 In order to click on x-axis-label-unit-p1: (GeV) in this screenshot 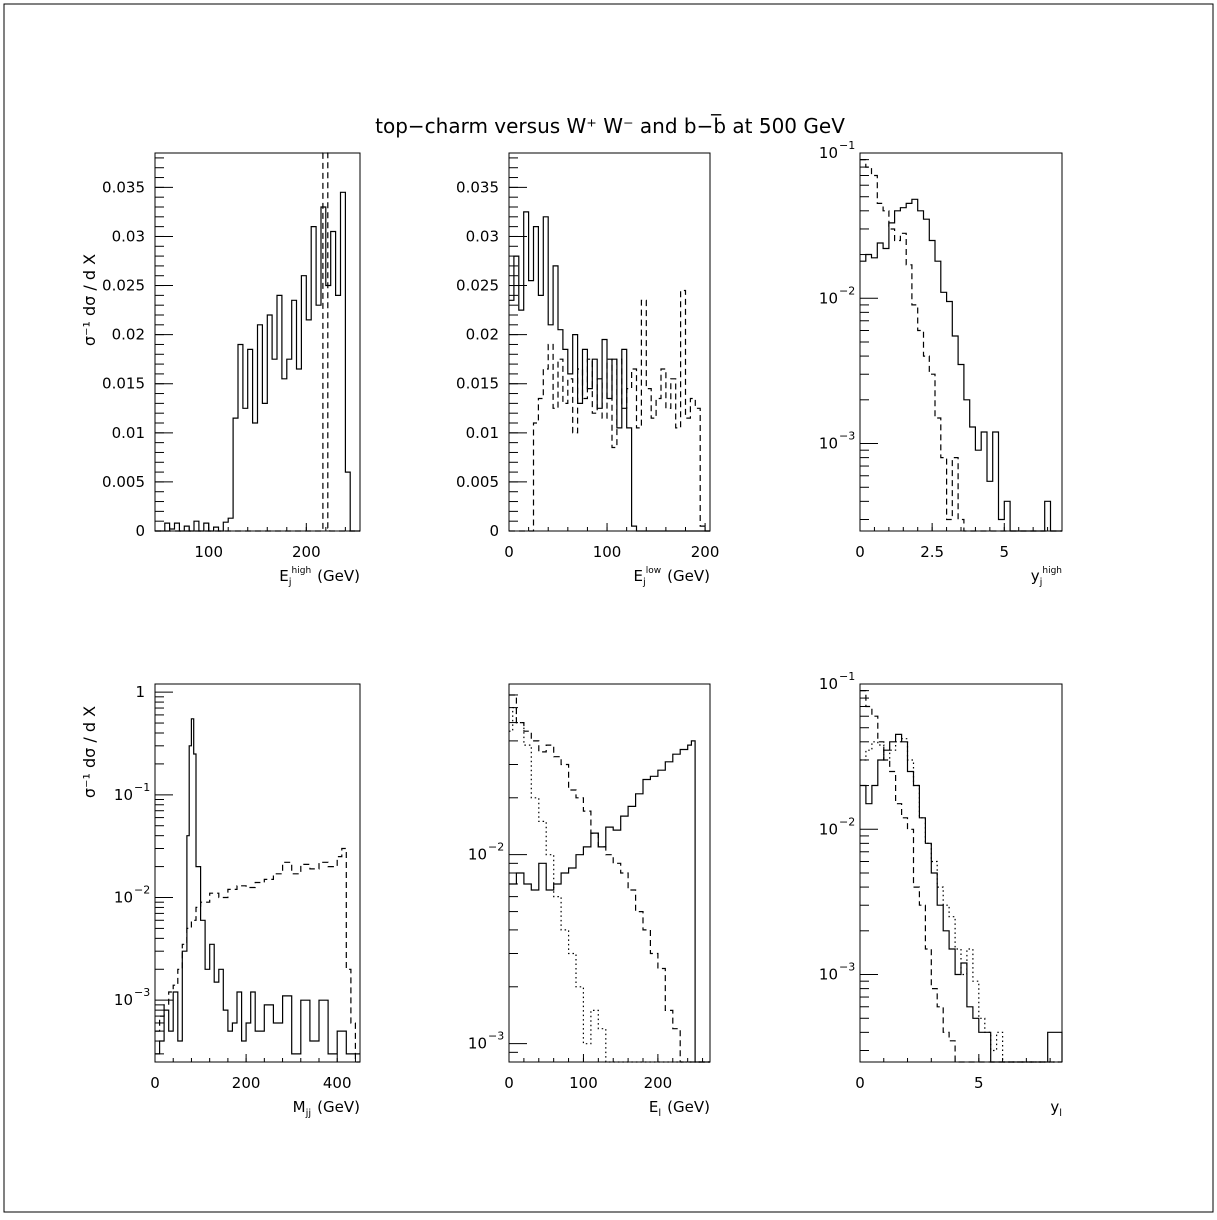, I will do `click(338, 576)`.